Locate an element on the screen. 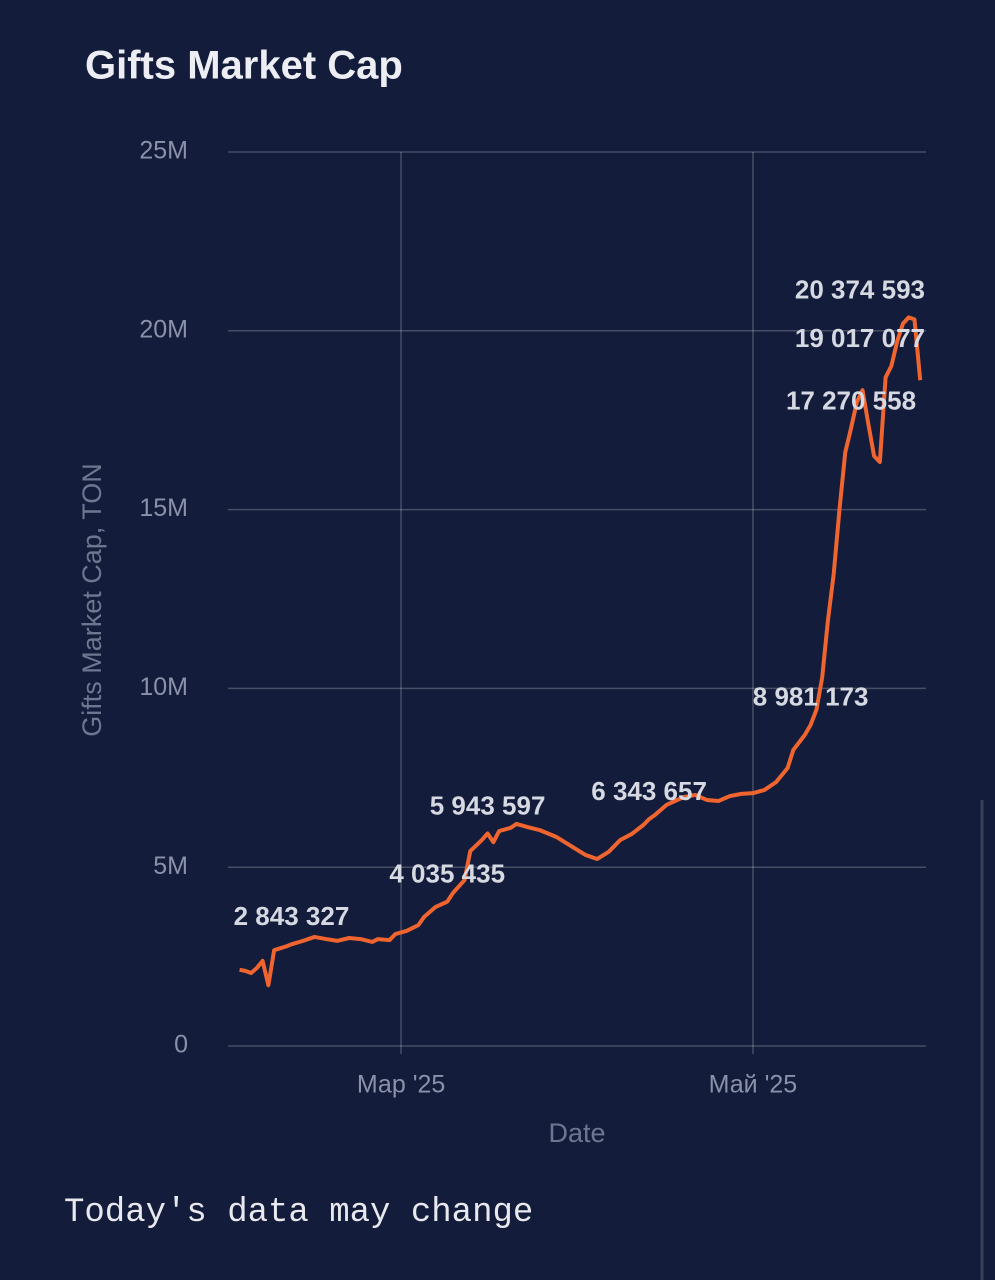 The width and height of the screenshot is (995, 1280). y-tick-label: 20M is located at coordinates (163, 329).